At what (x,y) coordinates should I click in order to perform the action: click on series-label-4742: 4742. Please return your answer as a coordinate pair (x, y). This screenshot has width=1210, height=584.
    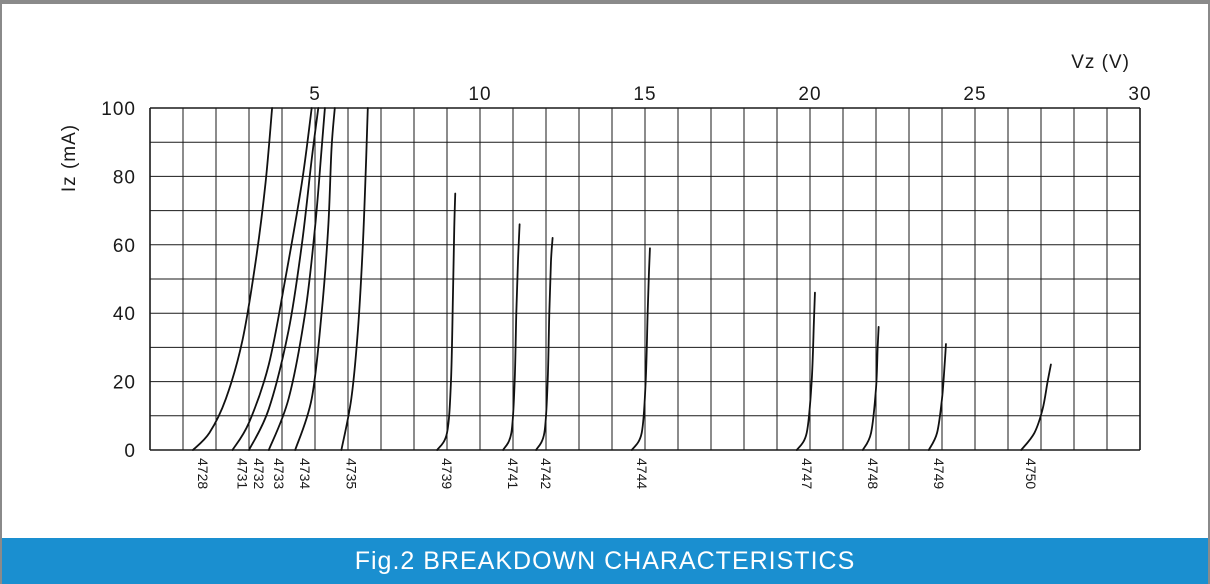
    Looking at the image, I should click on (546, 473).